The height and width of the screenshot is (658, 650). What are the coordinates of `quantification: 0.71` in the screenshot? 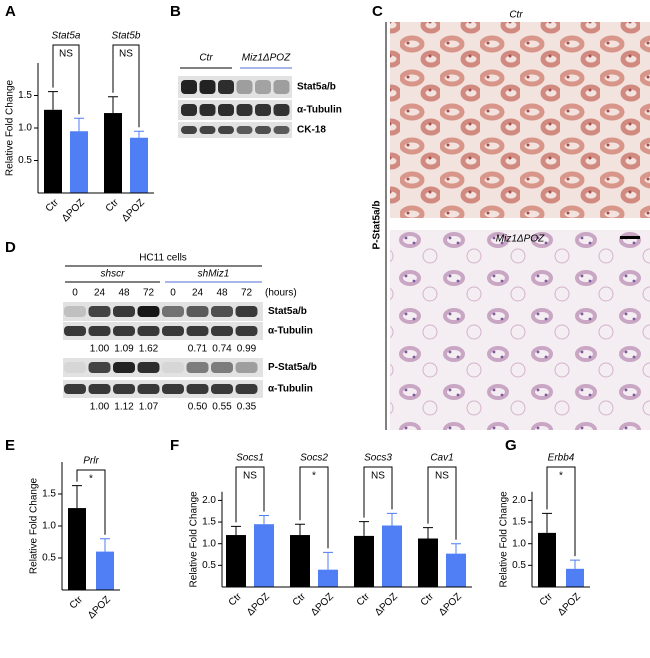 It's located at (198, 349).